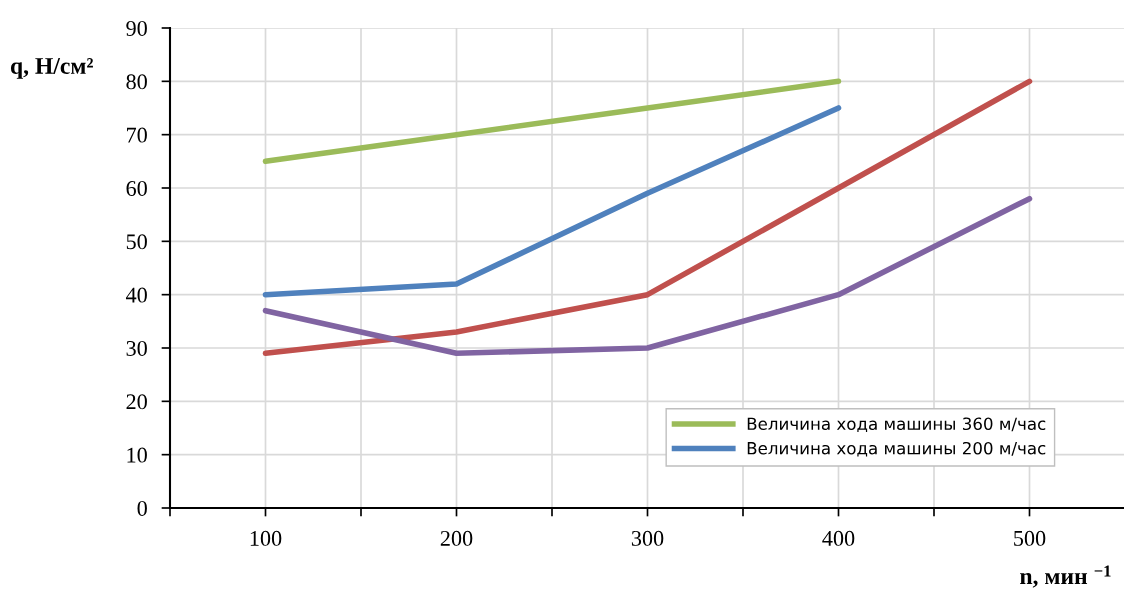 The width and height of the screenshot is (1124, 590). What do you see at coordinates (136, 402) in the screenshot?
I see `y-tick-label: 20` at bounding box center [136, 402].